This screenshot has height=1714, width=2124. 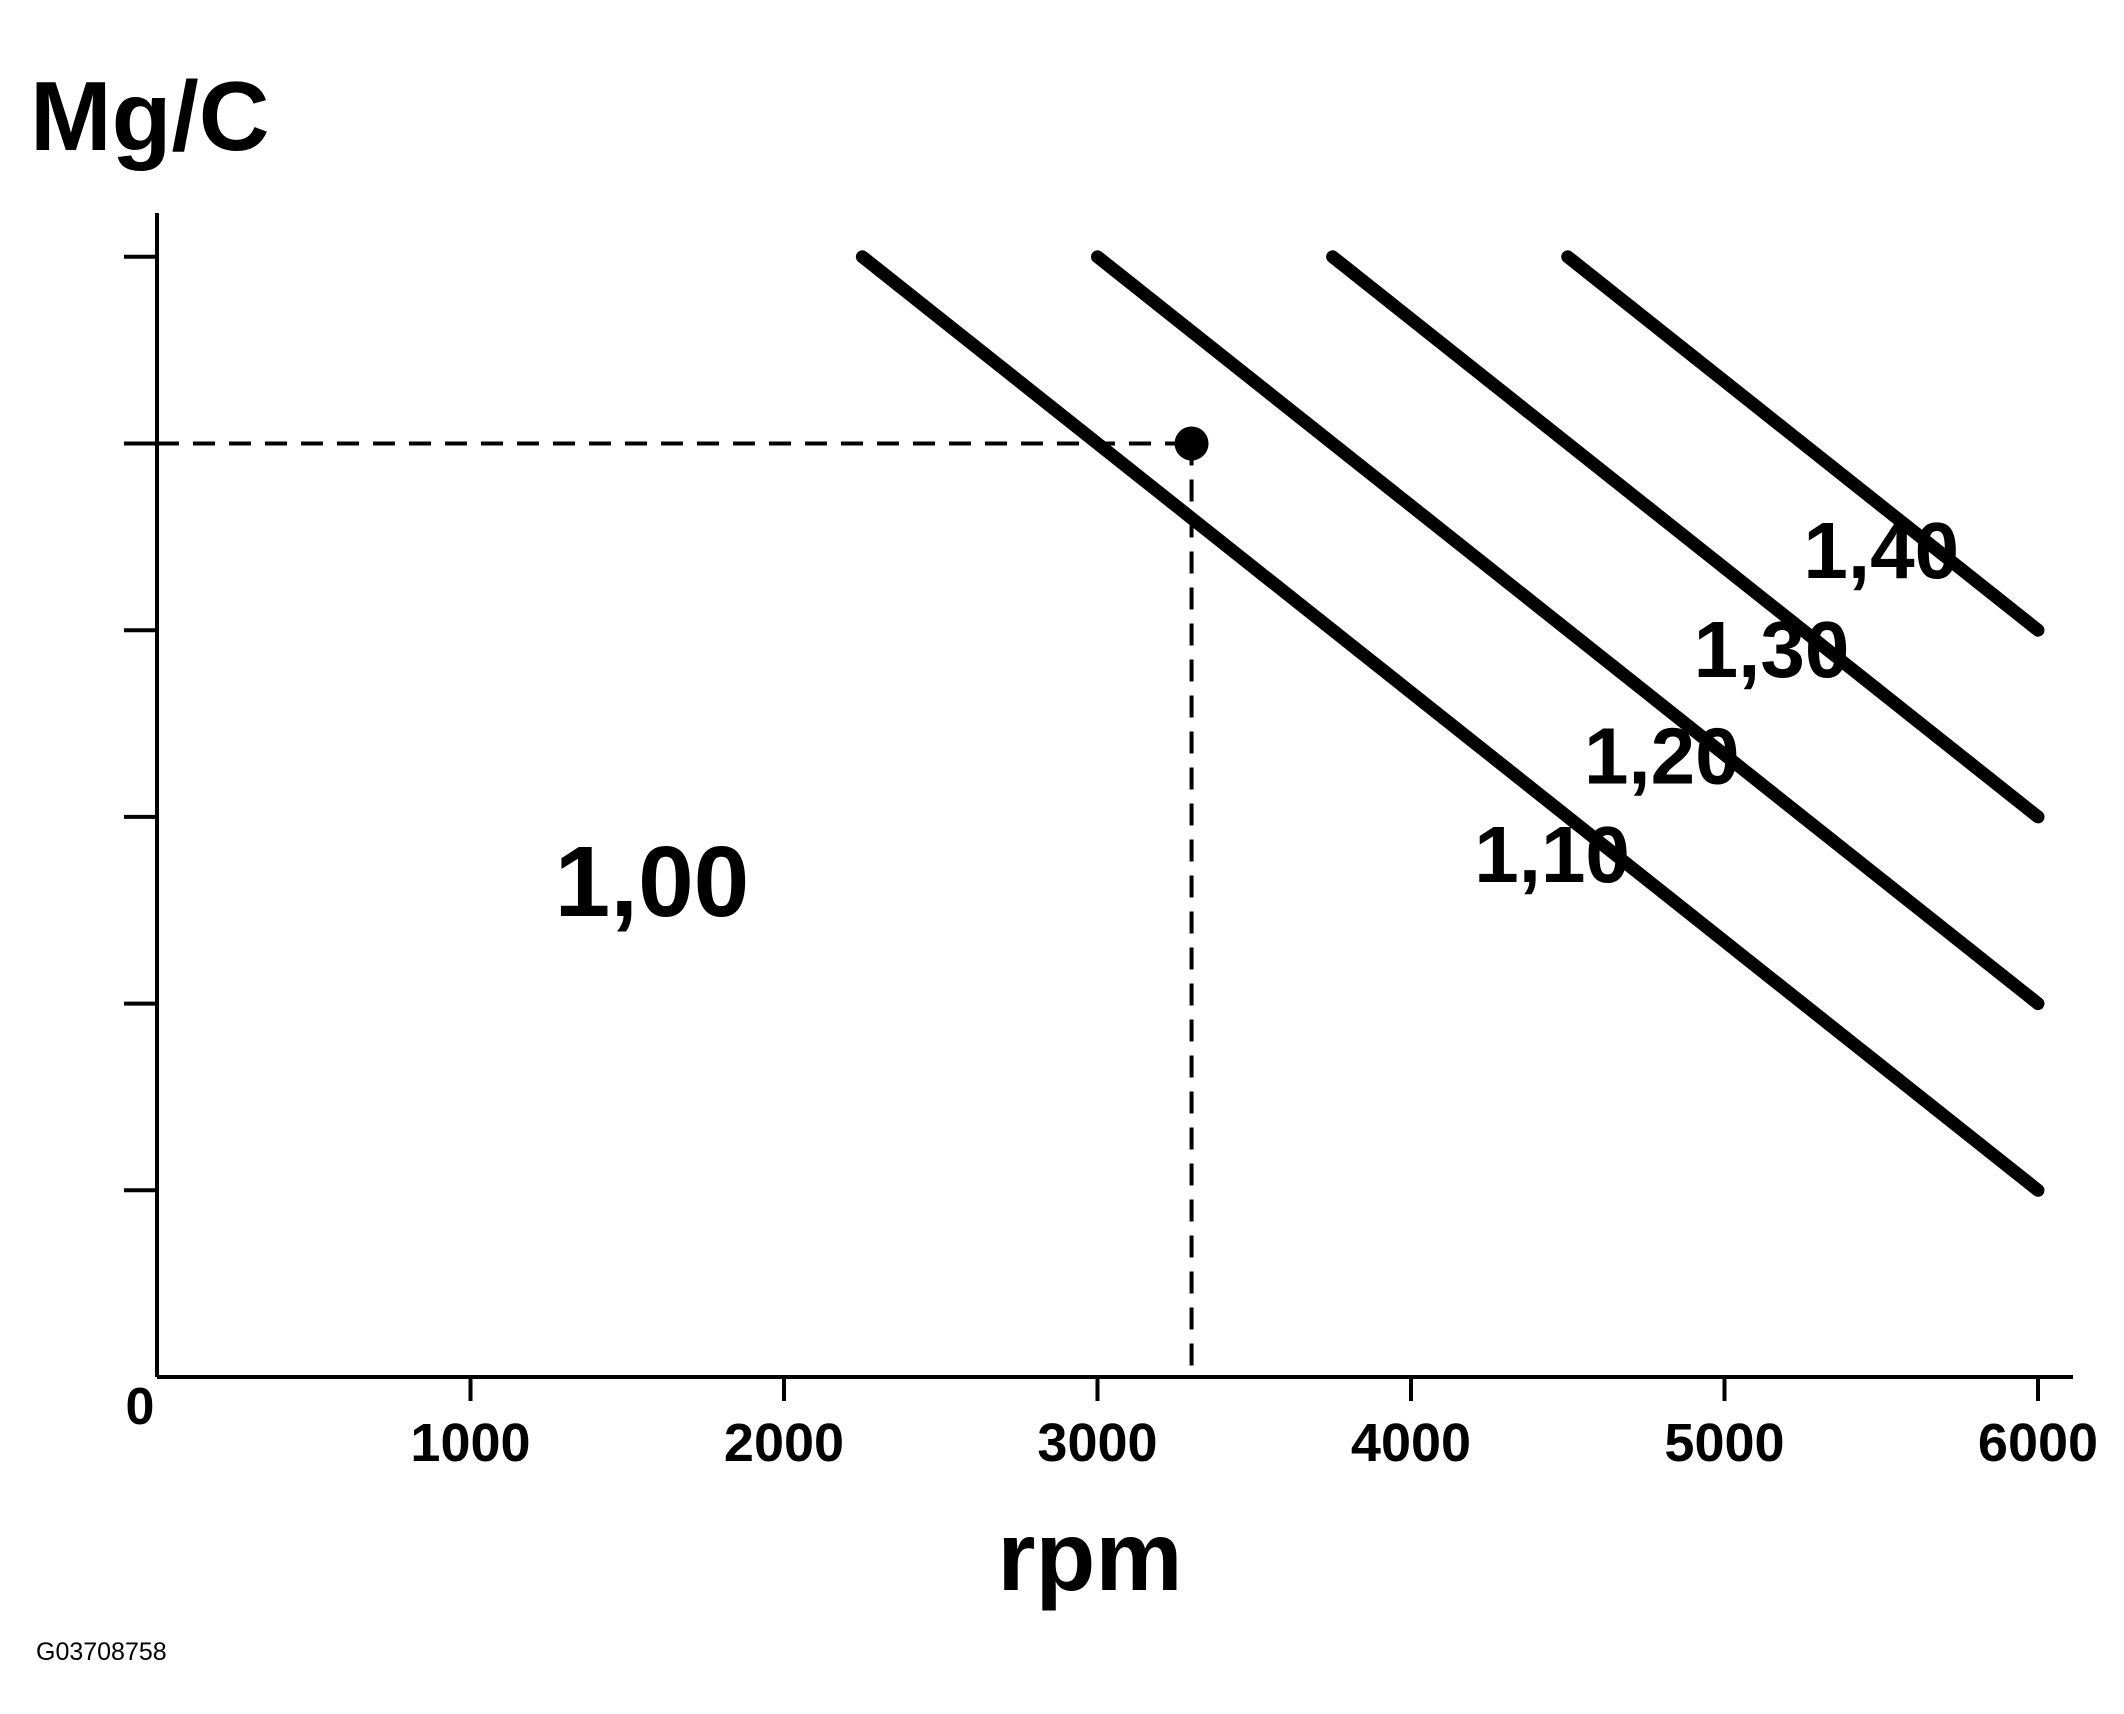 I want to click on x-tick-label-3000: 3000, so click(x=1097, y=1443).